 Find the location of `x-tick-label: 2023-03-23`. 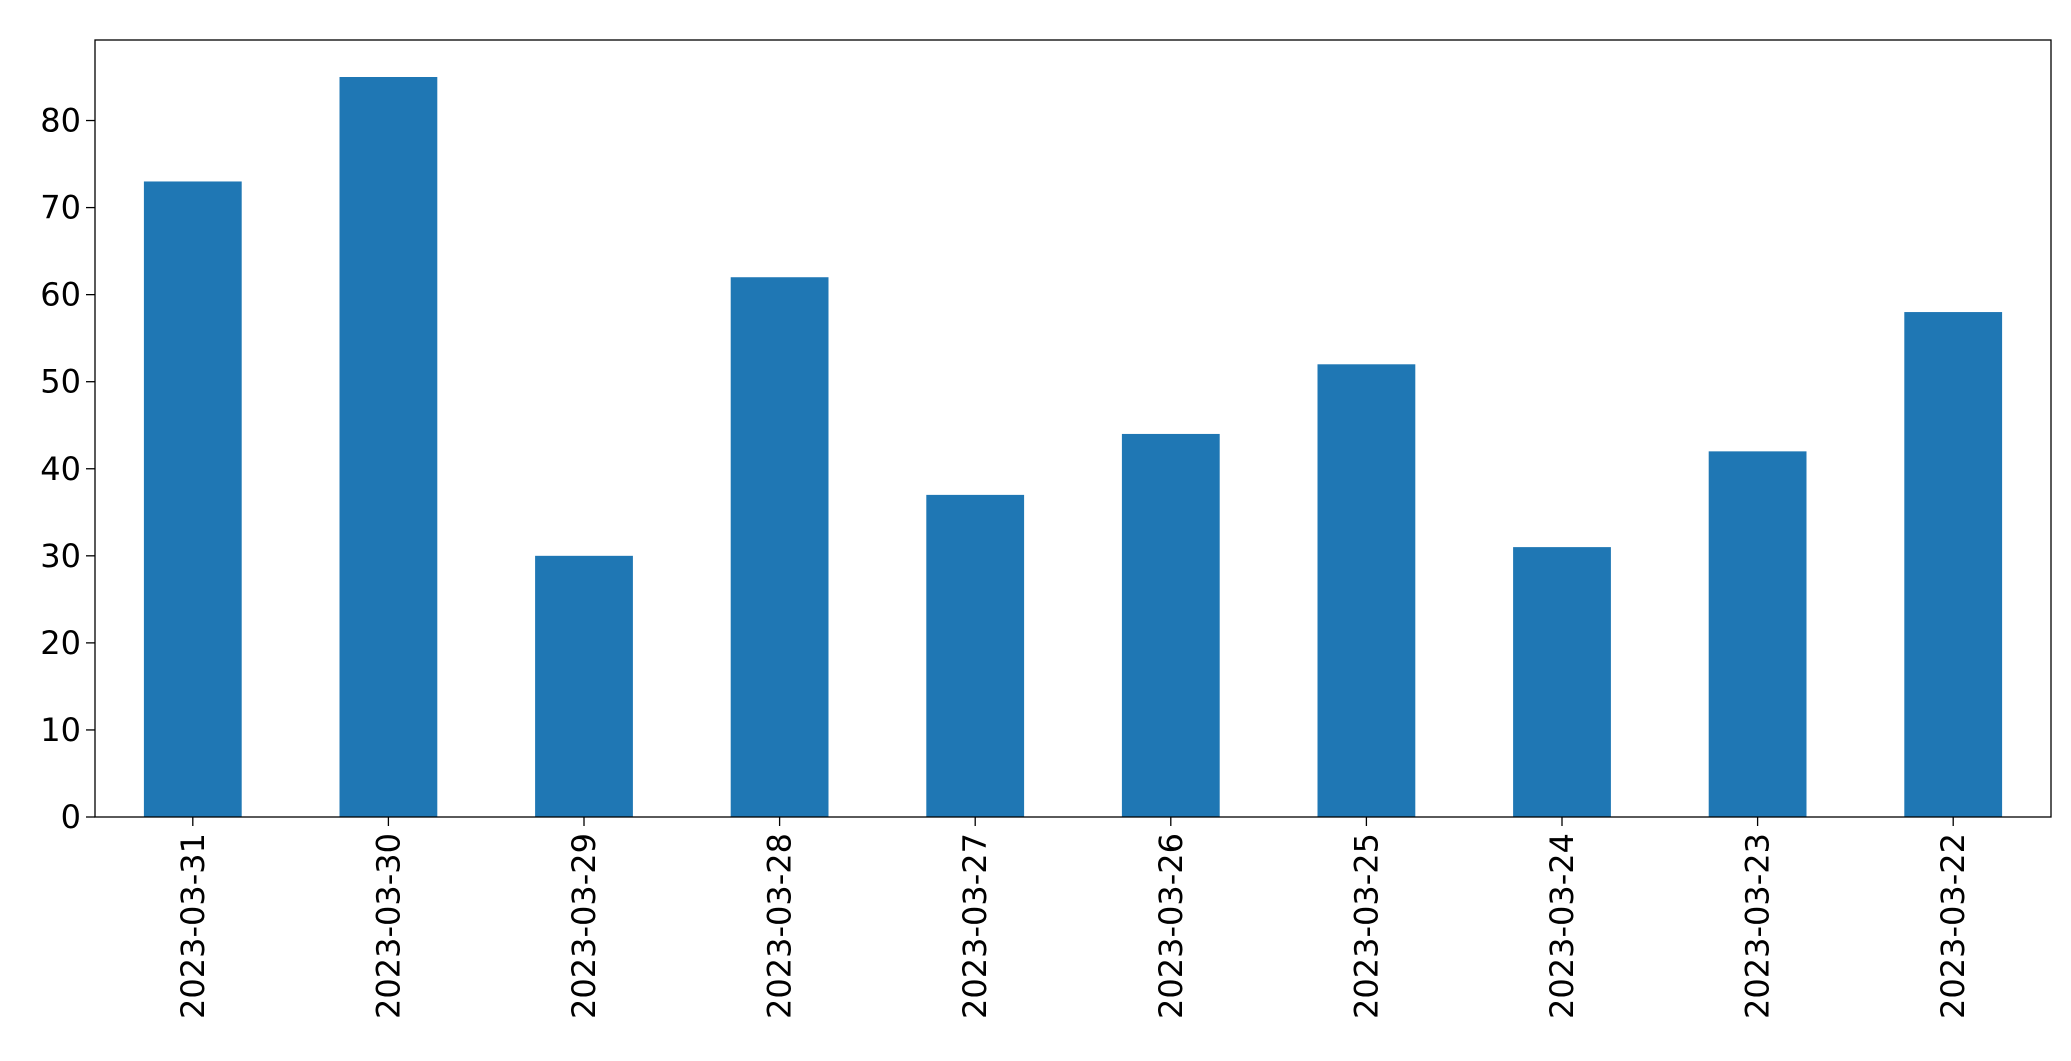

x-tick-label: 2023-03-23 is located at coordinates (1758, 926).